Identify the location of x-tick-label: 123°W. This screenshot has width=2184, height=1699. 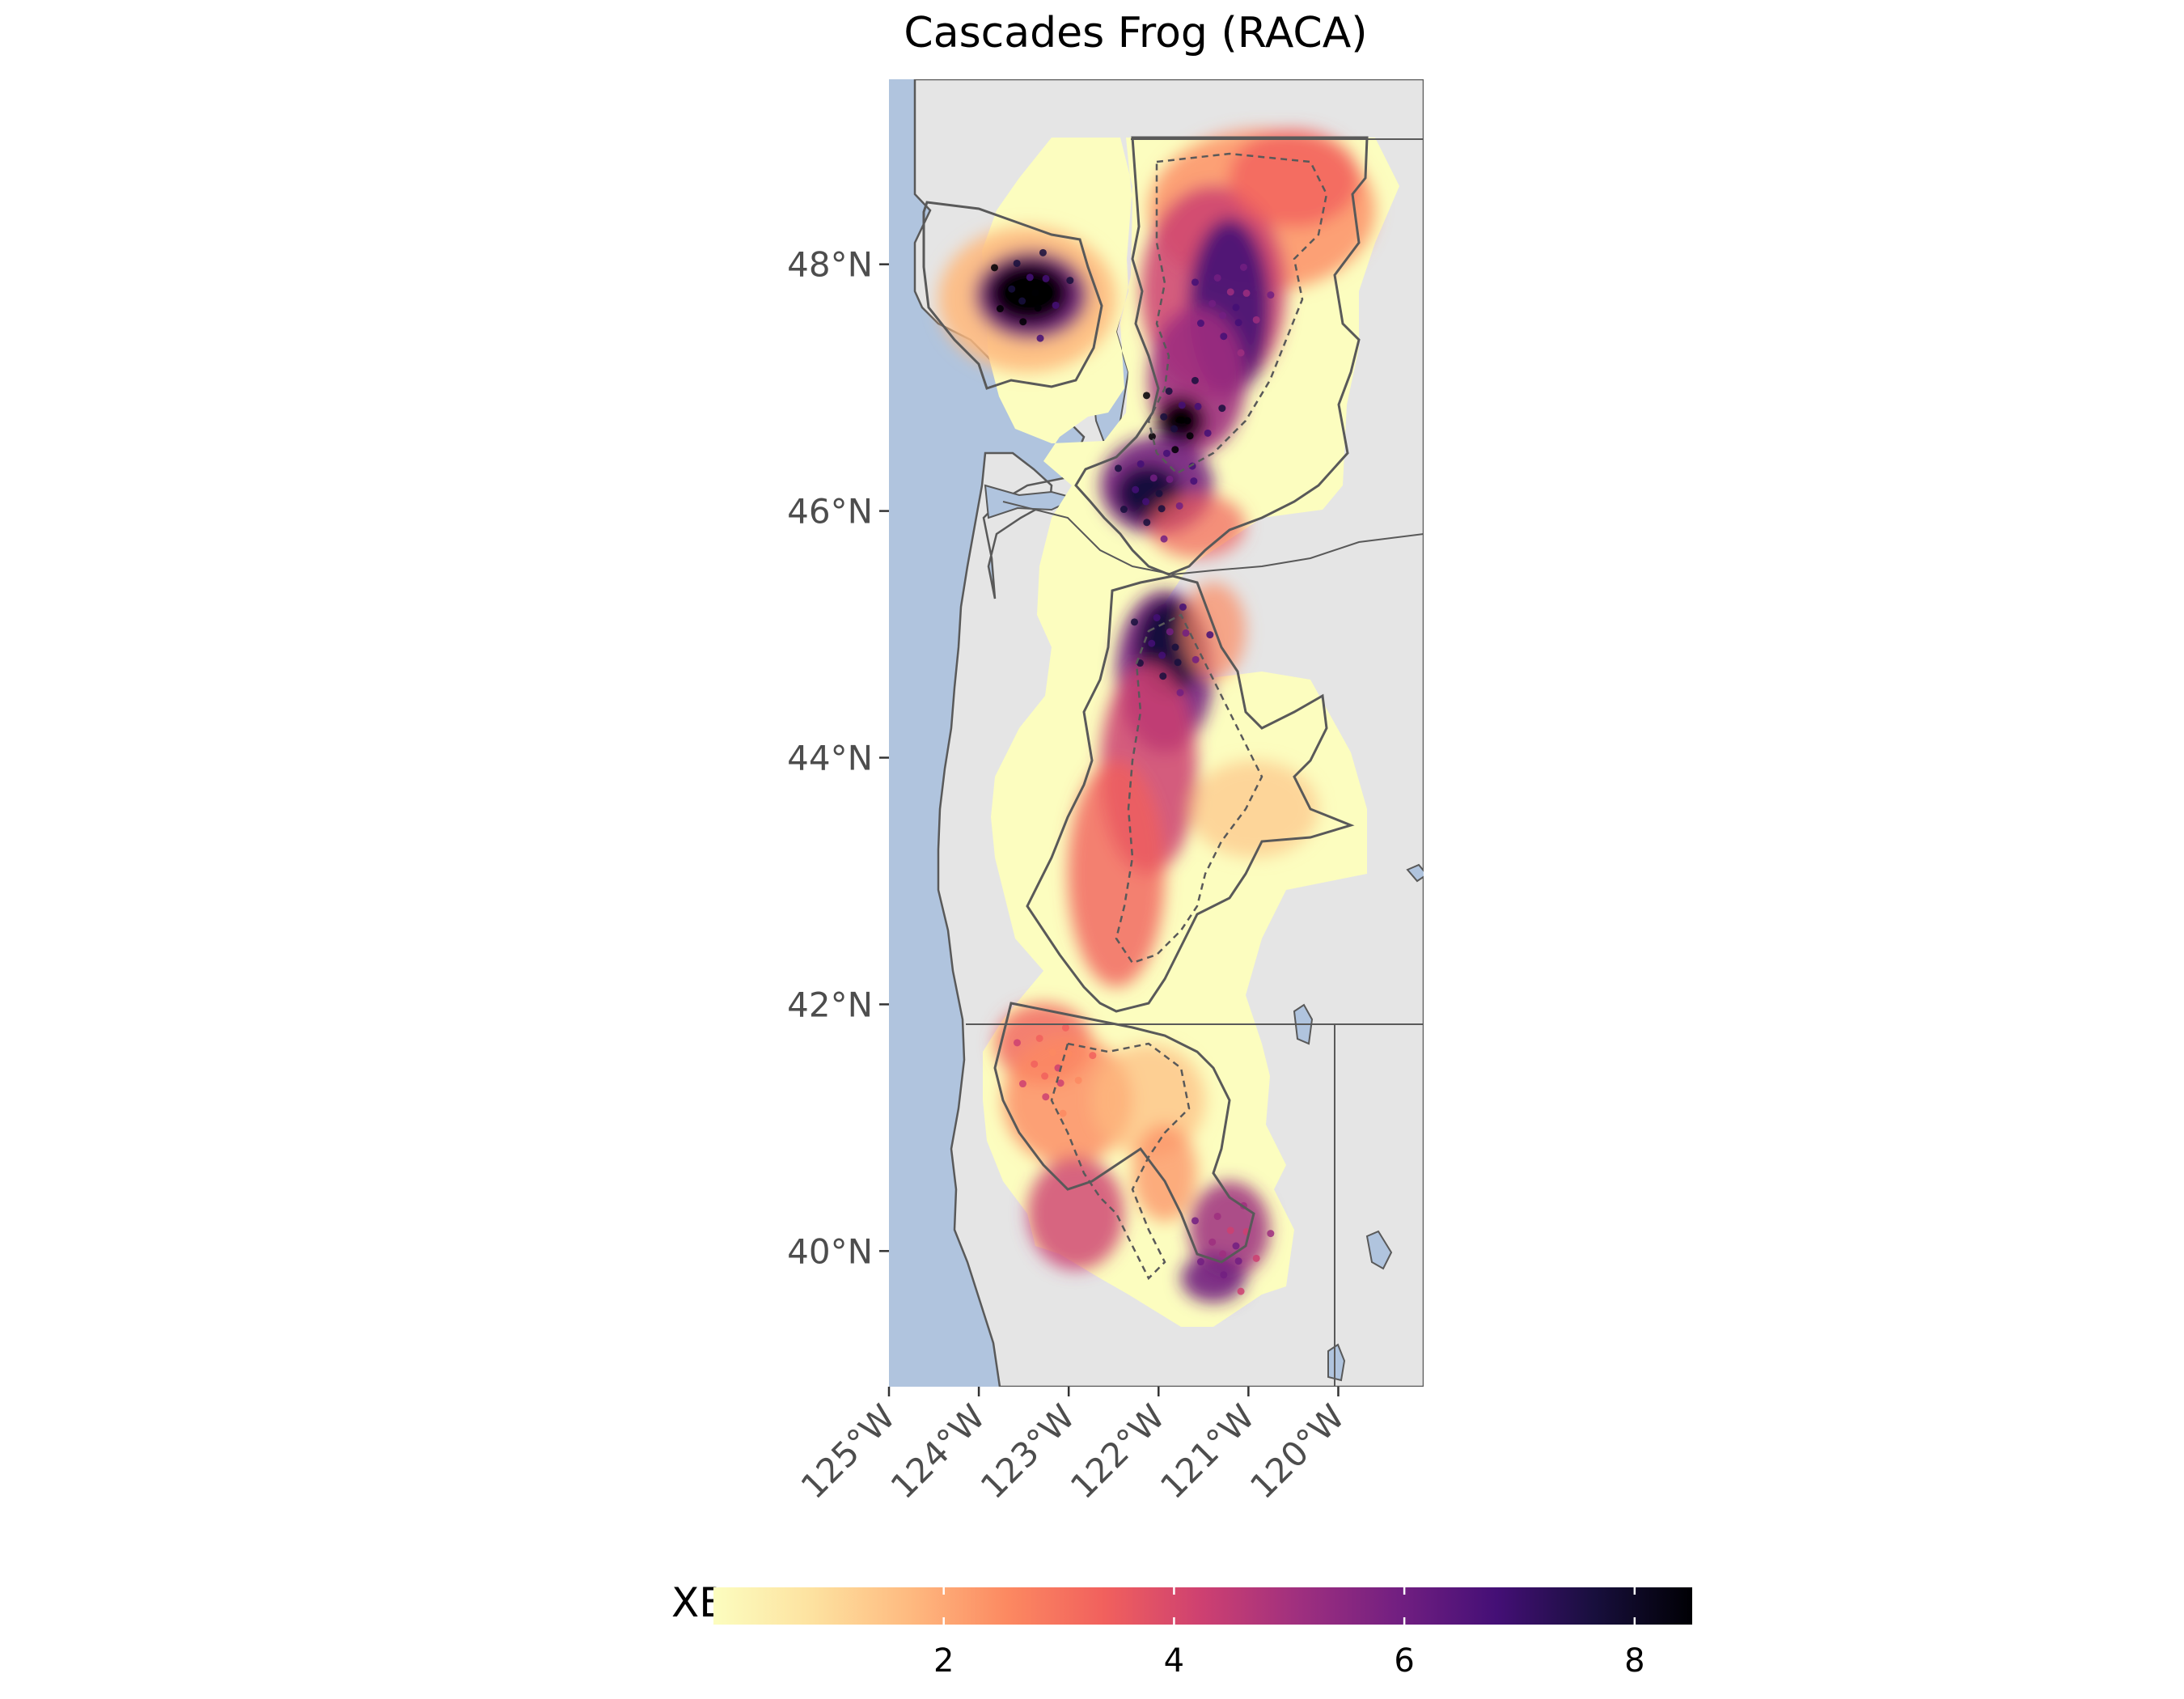
(1028, 1451).